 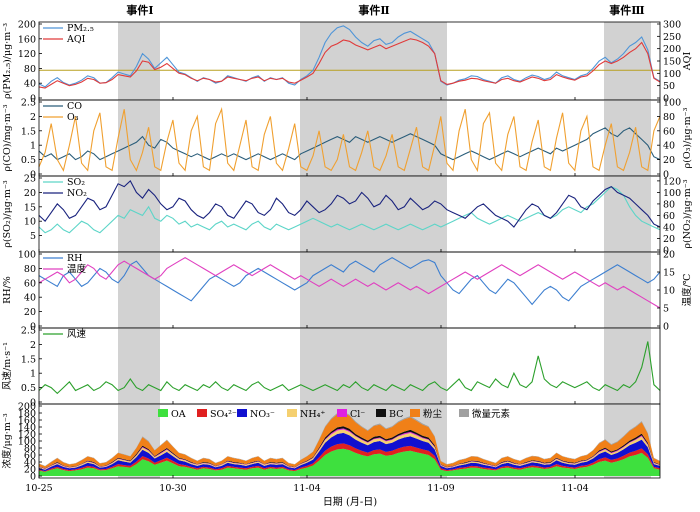 What do you see at coordinates (464, 413) in the screenshot?
I see `legend-swatch-trace` at bounding box center [464, 413].